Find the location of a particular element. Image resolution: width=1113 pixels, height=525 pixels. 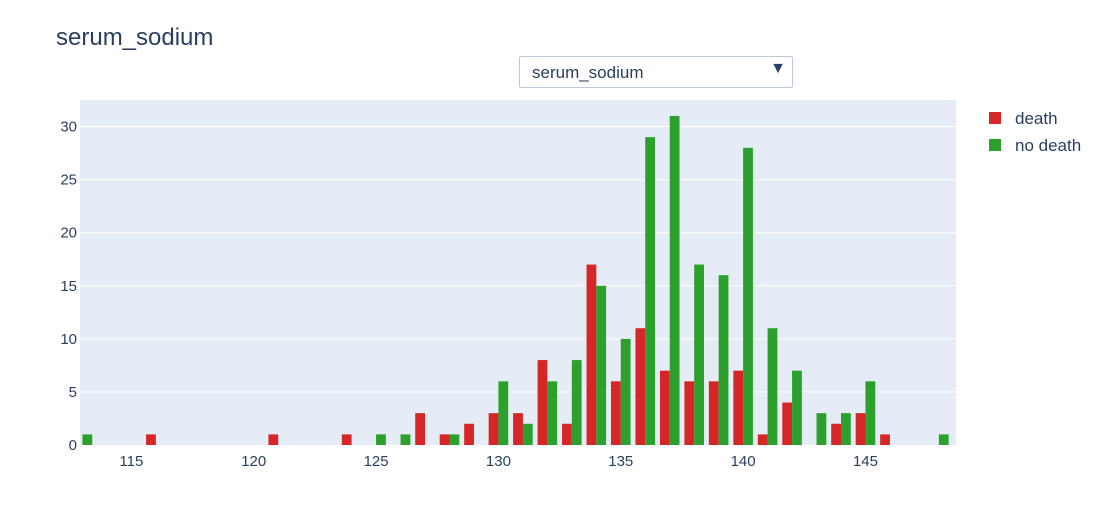

y-tick-label: 0 is located at coordinates (73, 445).